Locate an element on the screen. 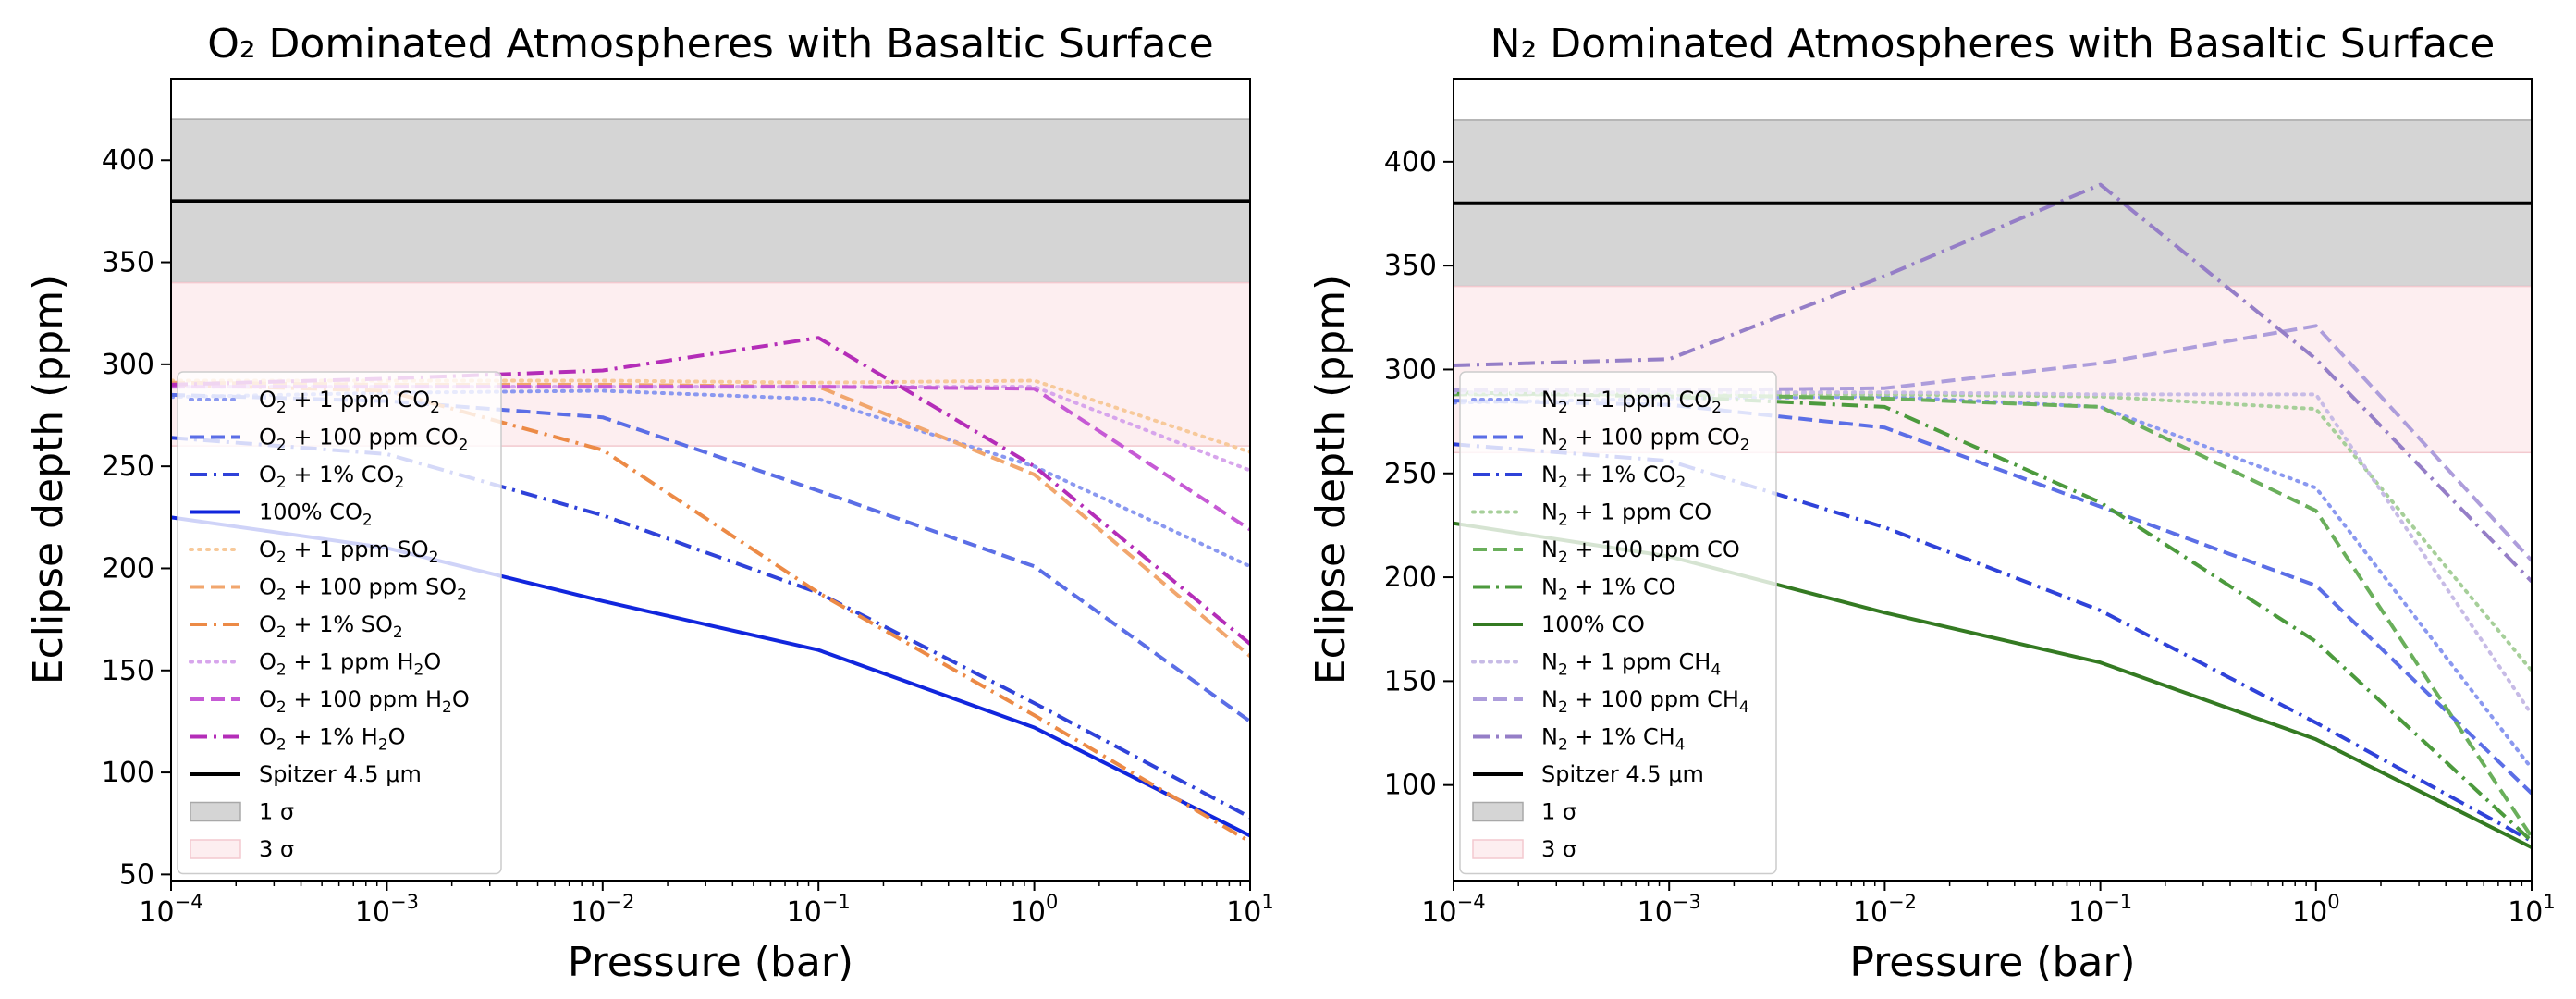  x-axis-label: Pressure (bar) is located at coordinates (710, 963).